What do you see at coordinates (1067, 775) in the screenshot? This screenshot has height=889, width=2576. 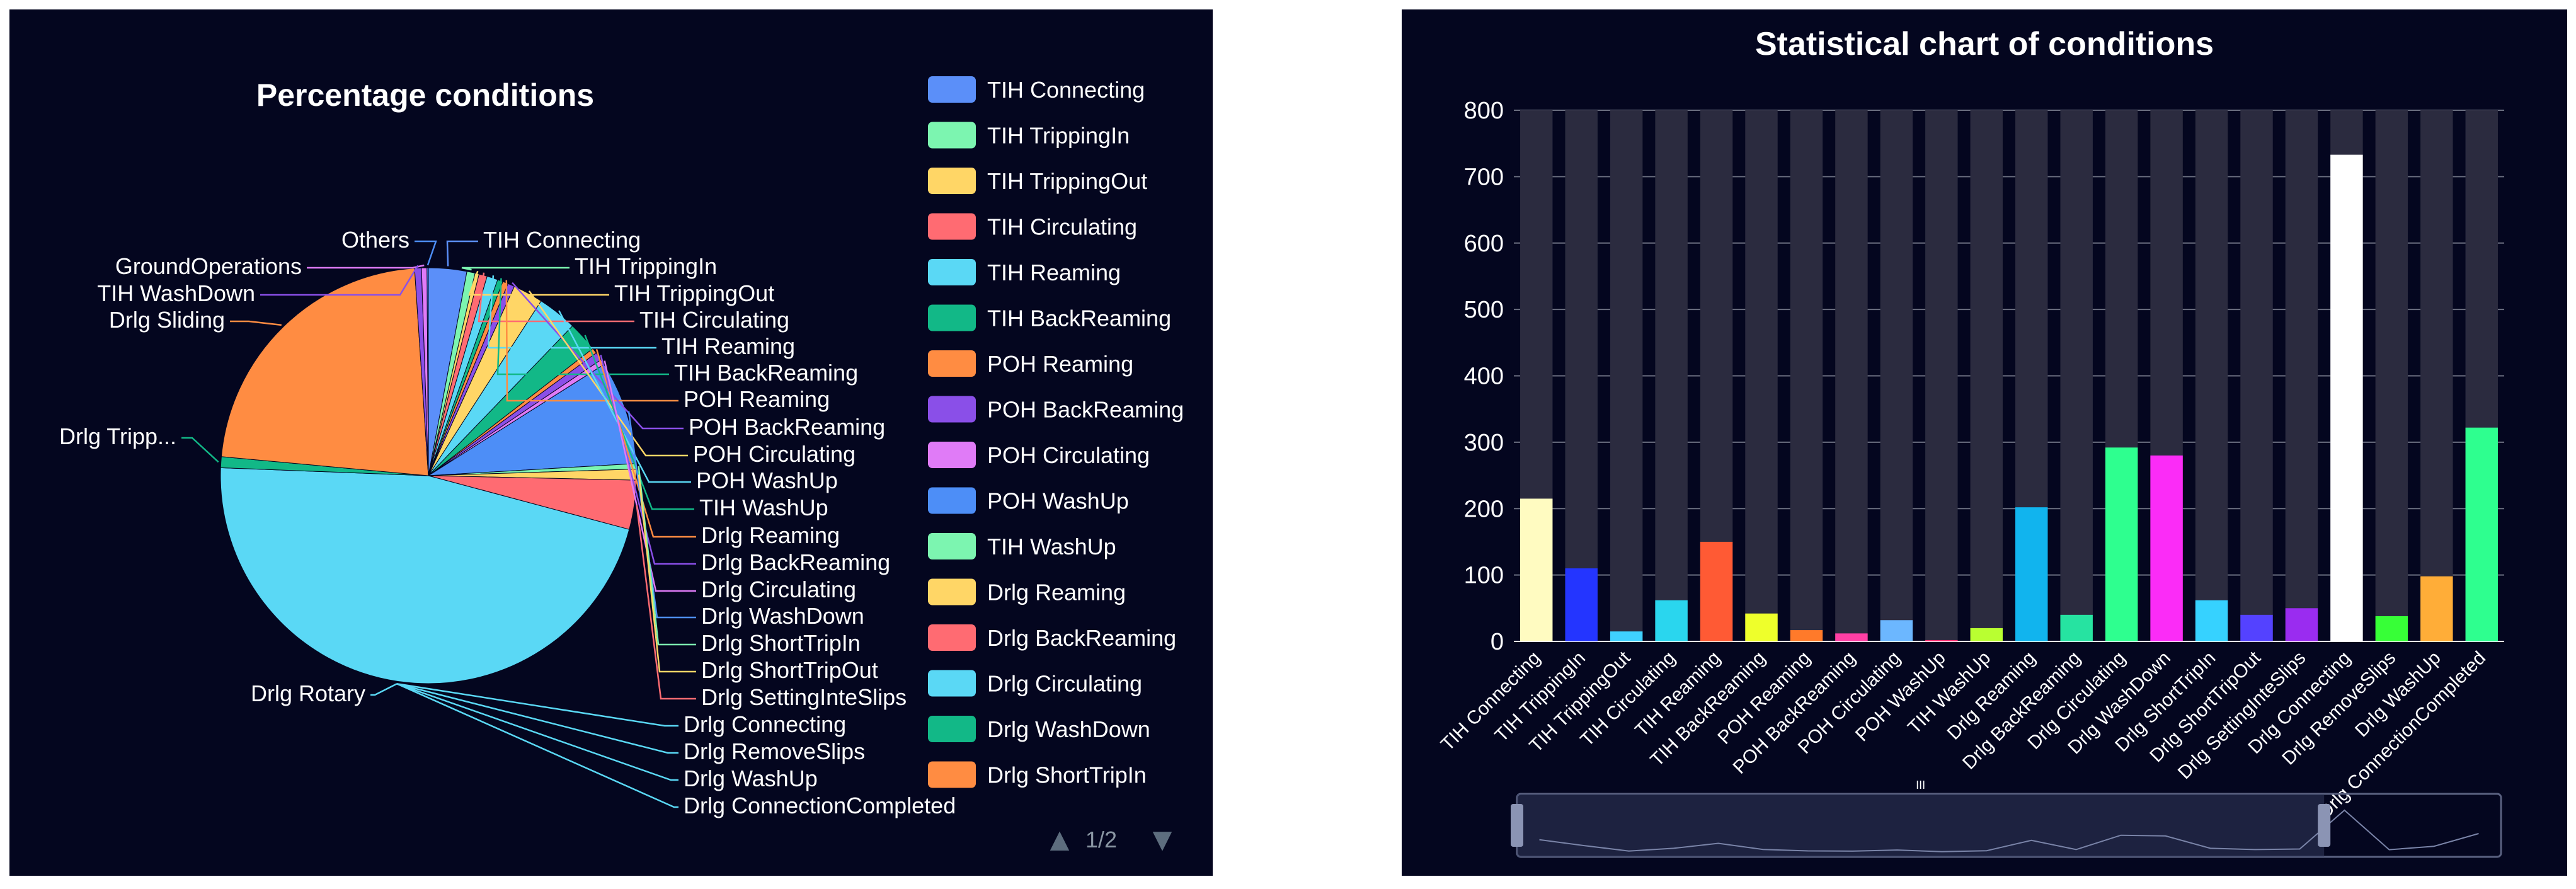 I see `legend-label: Drlg ShortTripIn` at bounding box center [1067, 775].